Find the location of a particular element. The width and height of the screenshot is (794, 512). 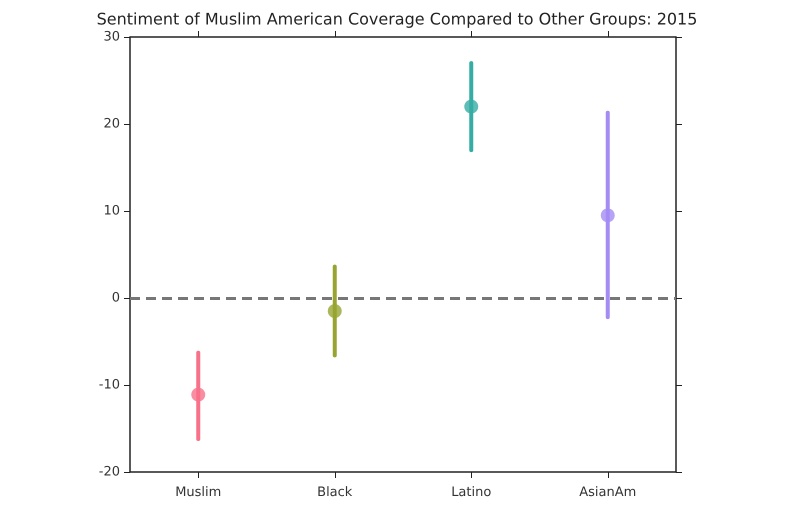

x-tick-label: Muslim is located at coordinates (198, 492).